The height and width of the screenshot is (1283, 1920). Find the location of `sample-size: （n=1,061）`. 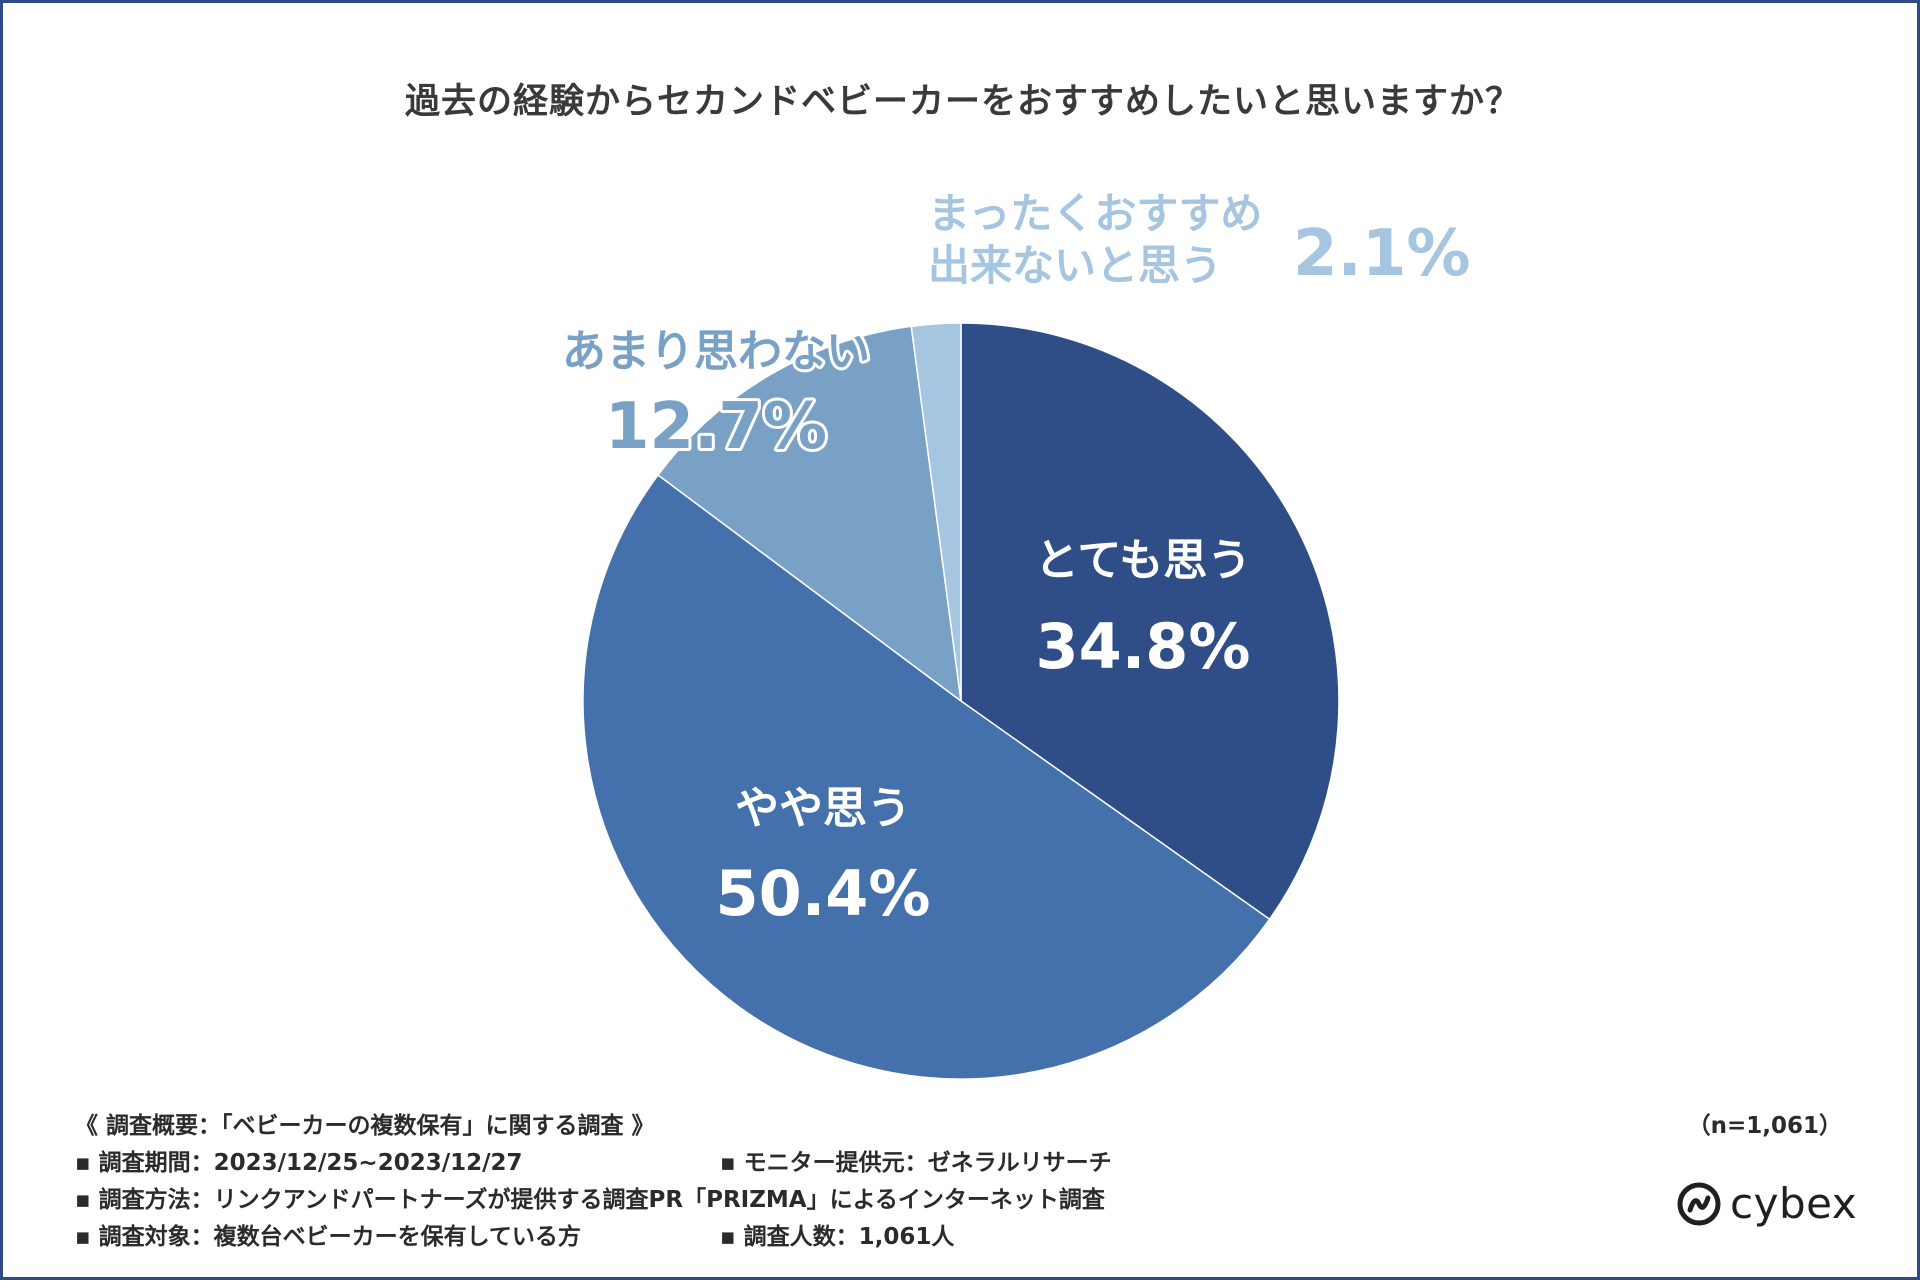

sample-size: （n=1,061） is located at coordinates (1764, 1126).